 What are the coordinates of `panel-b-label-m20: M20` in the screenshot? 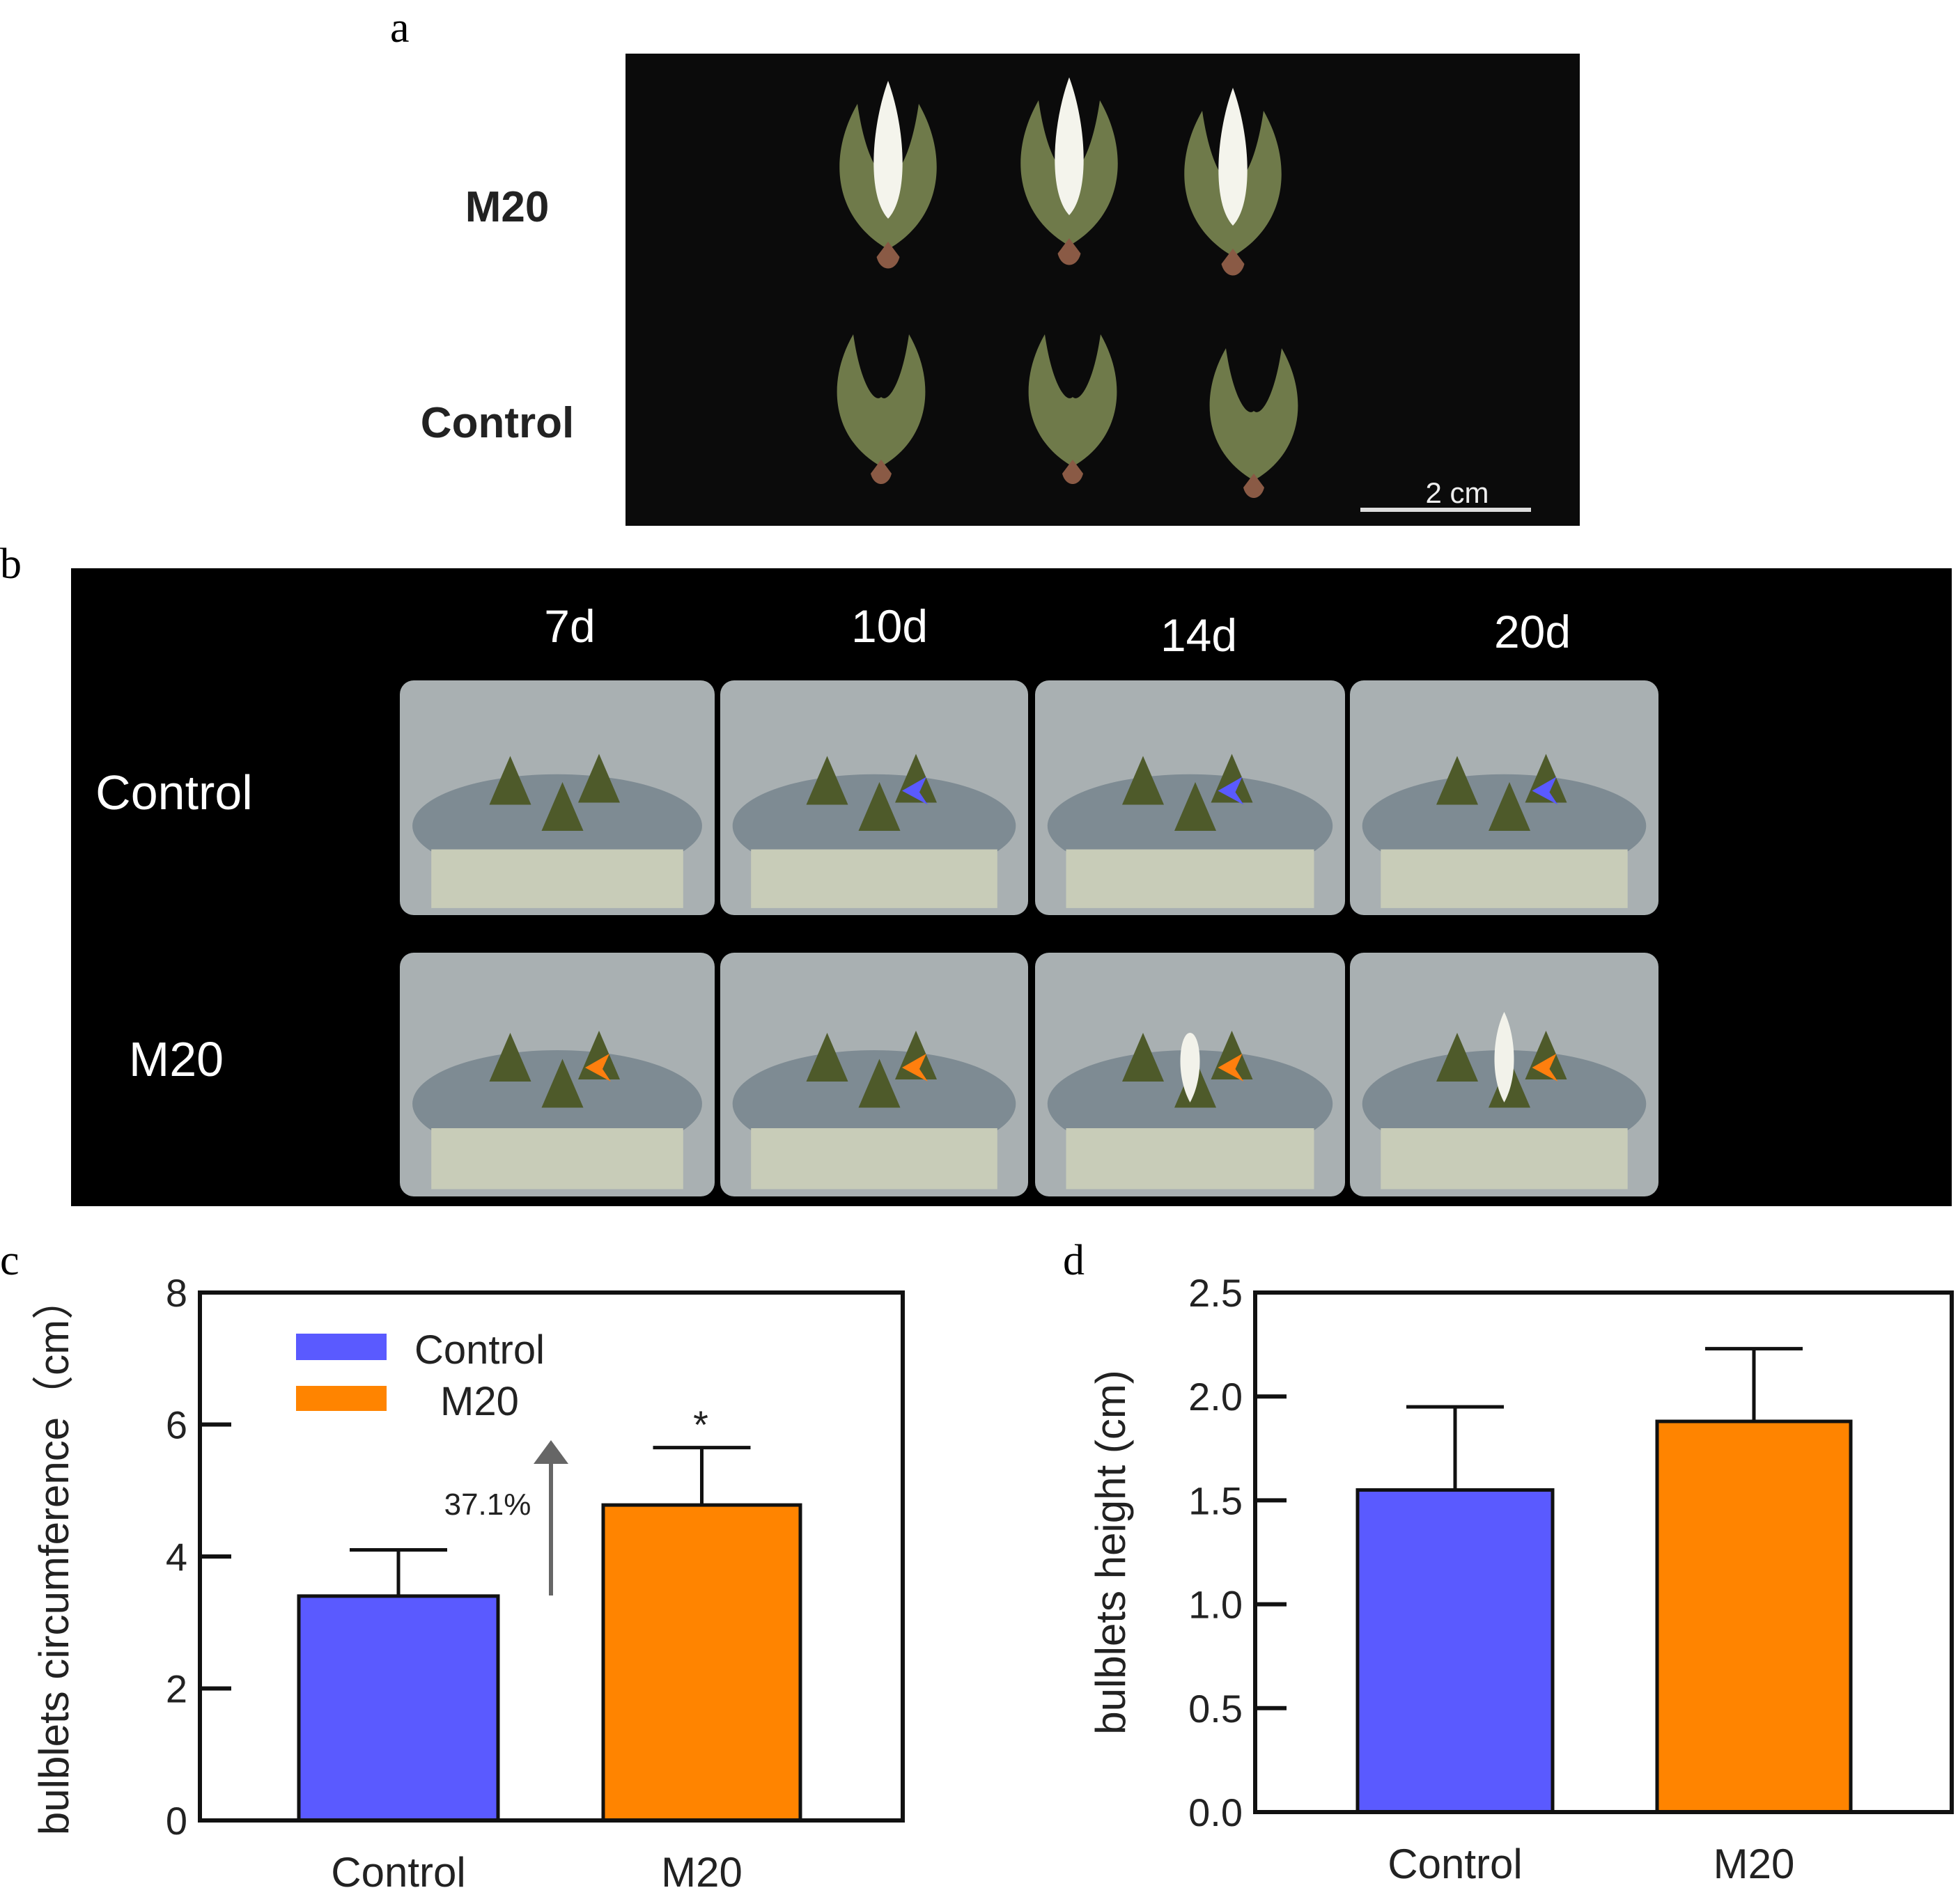 It's located at (176, 1059).